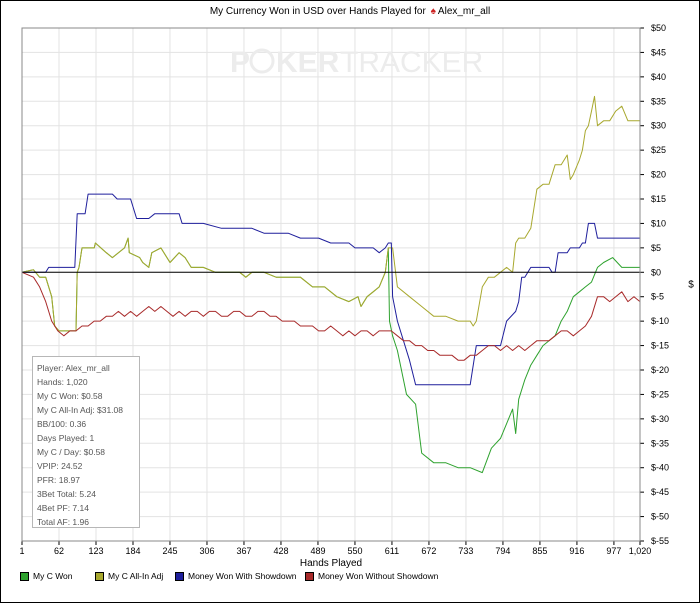 The width and height of the screenshot is (700, 603). I want to click on x-tick-label: 672, so click(428, 551).